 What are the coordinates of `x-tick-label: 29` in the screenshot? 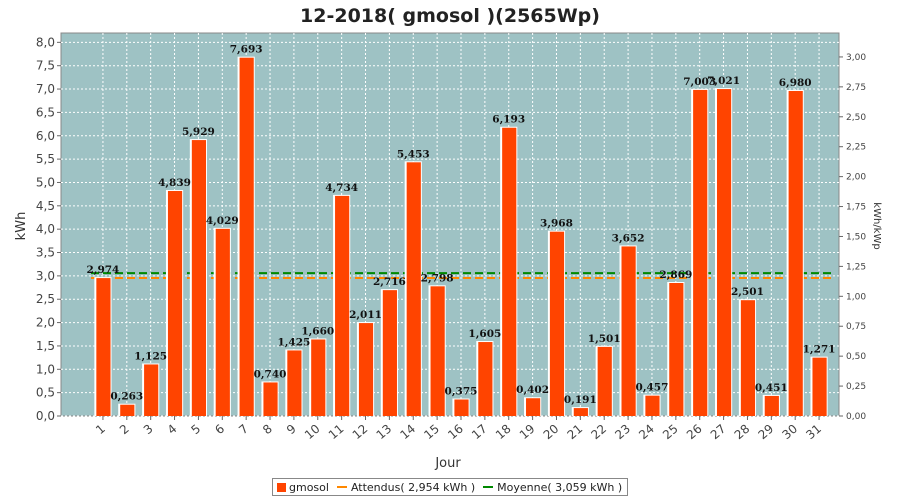 It's located at (766, 432).